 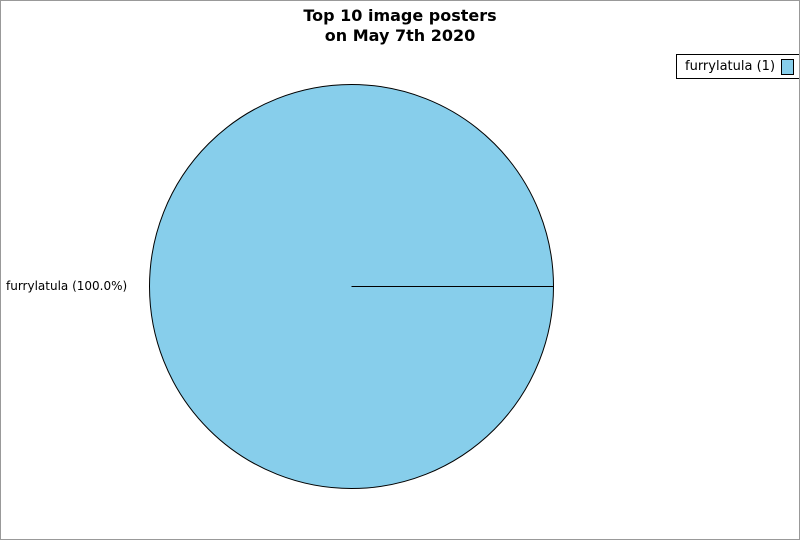 I want to click on chart-title: Top 10 image posters on May 7th 2020, so click(x=400, y=26).